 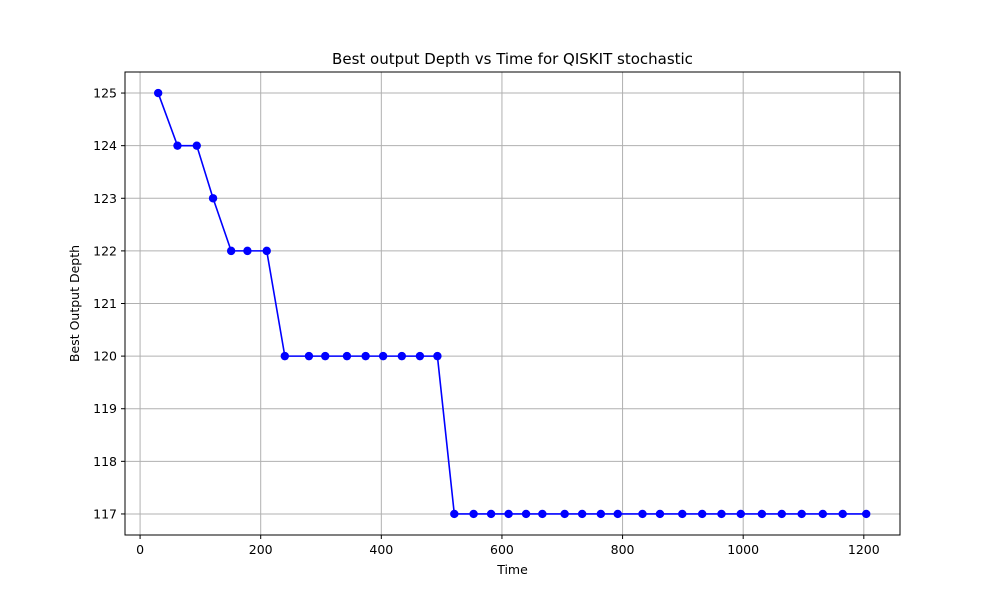 What do you see at coordinates (743, 549) in the screenshot?
I see `x-tick-label: 1000` at bounding box center [743, 549].